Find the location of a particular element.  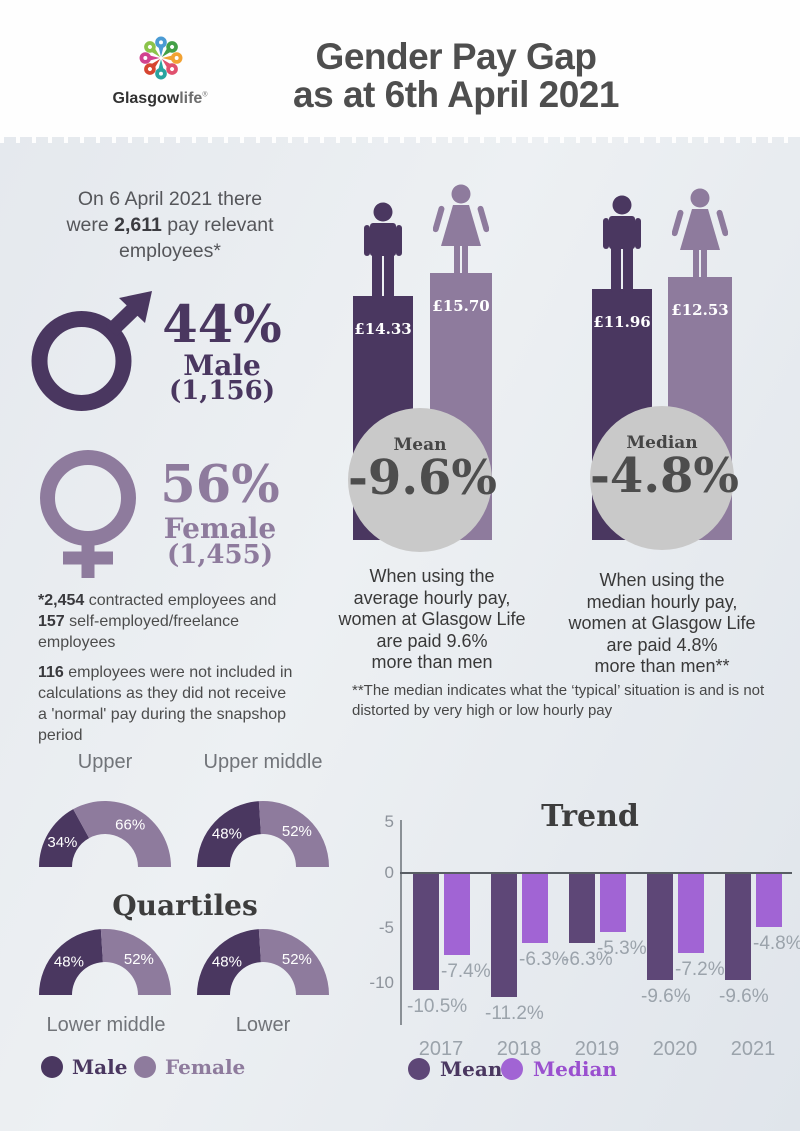

trend-mean-value-label: -10.5% is located at coordinates (437, 1006).